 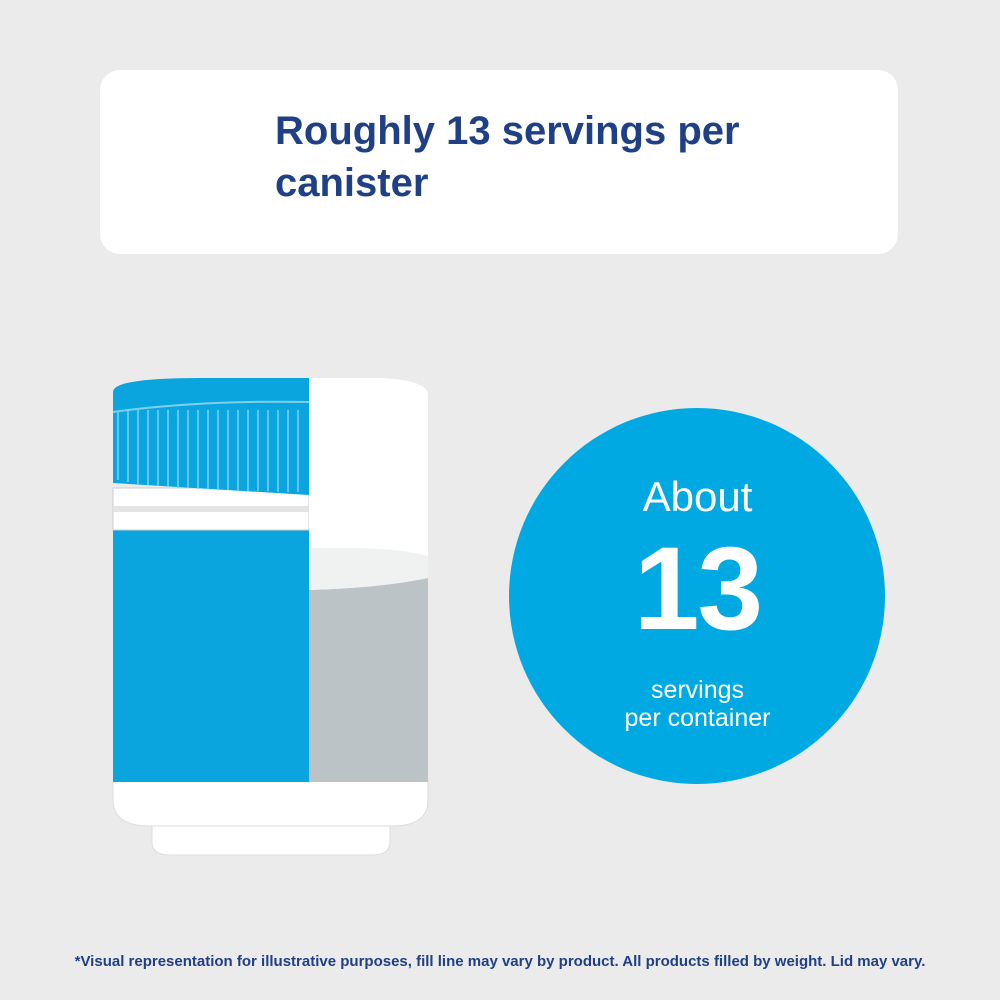 I want to click on badge-line: servings, so click(x=697, y=690).